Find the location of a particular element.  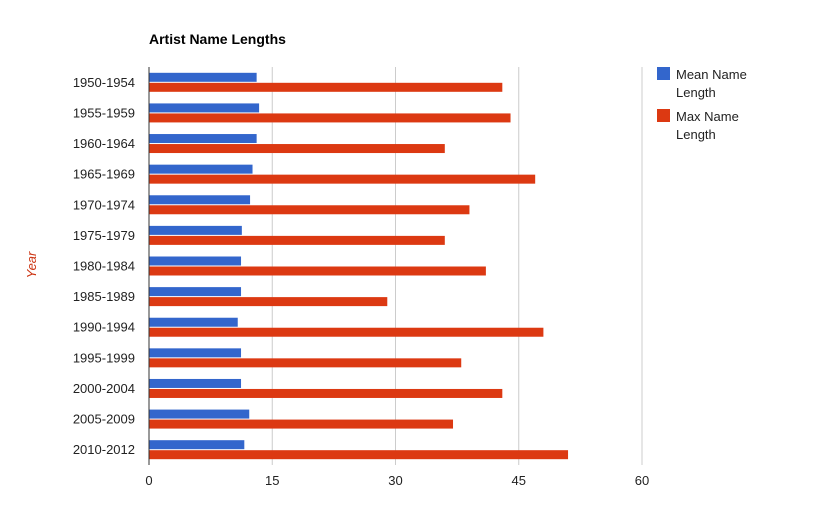

y-tick-label: 1995-1999 is located at coordinates (104, 357).